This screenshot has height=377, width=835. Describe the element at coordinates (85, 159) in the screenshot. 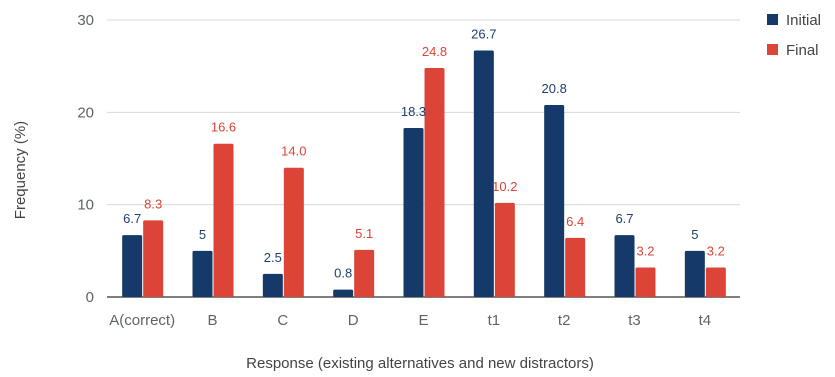

I see `y-axis-ticks: 0 10 20 30` at that location.